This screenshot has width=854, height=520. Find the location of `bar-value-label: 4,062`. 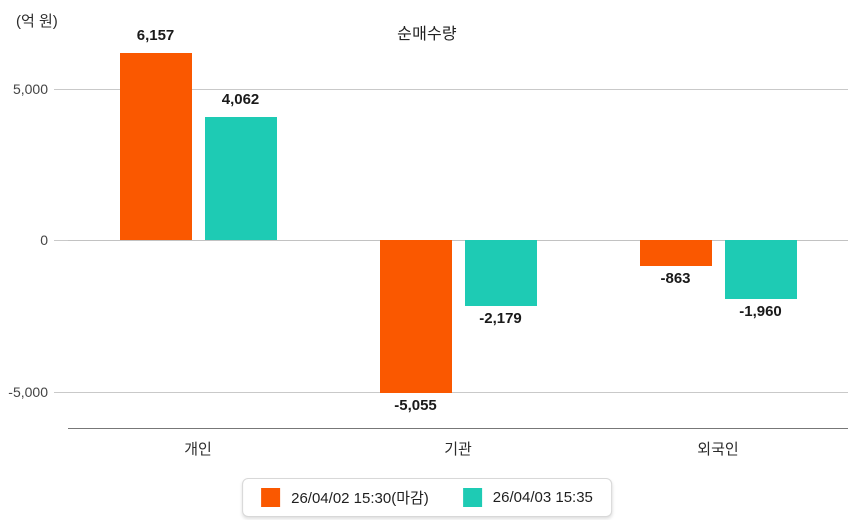

bar-value-label: 4,062 is located at coordinates (240, 99).